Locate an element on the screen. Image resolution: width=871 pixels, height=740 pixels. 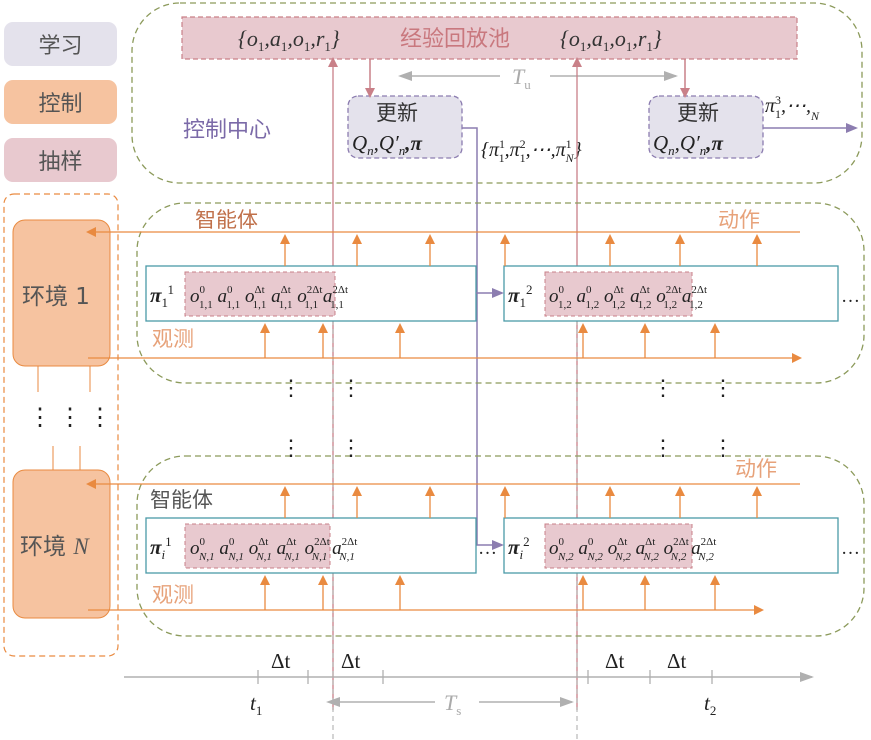
legend-control: 控制 is located at coordinates (60, 102).